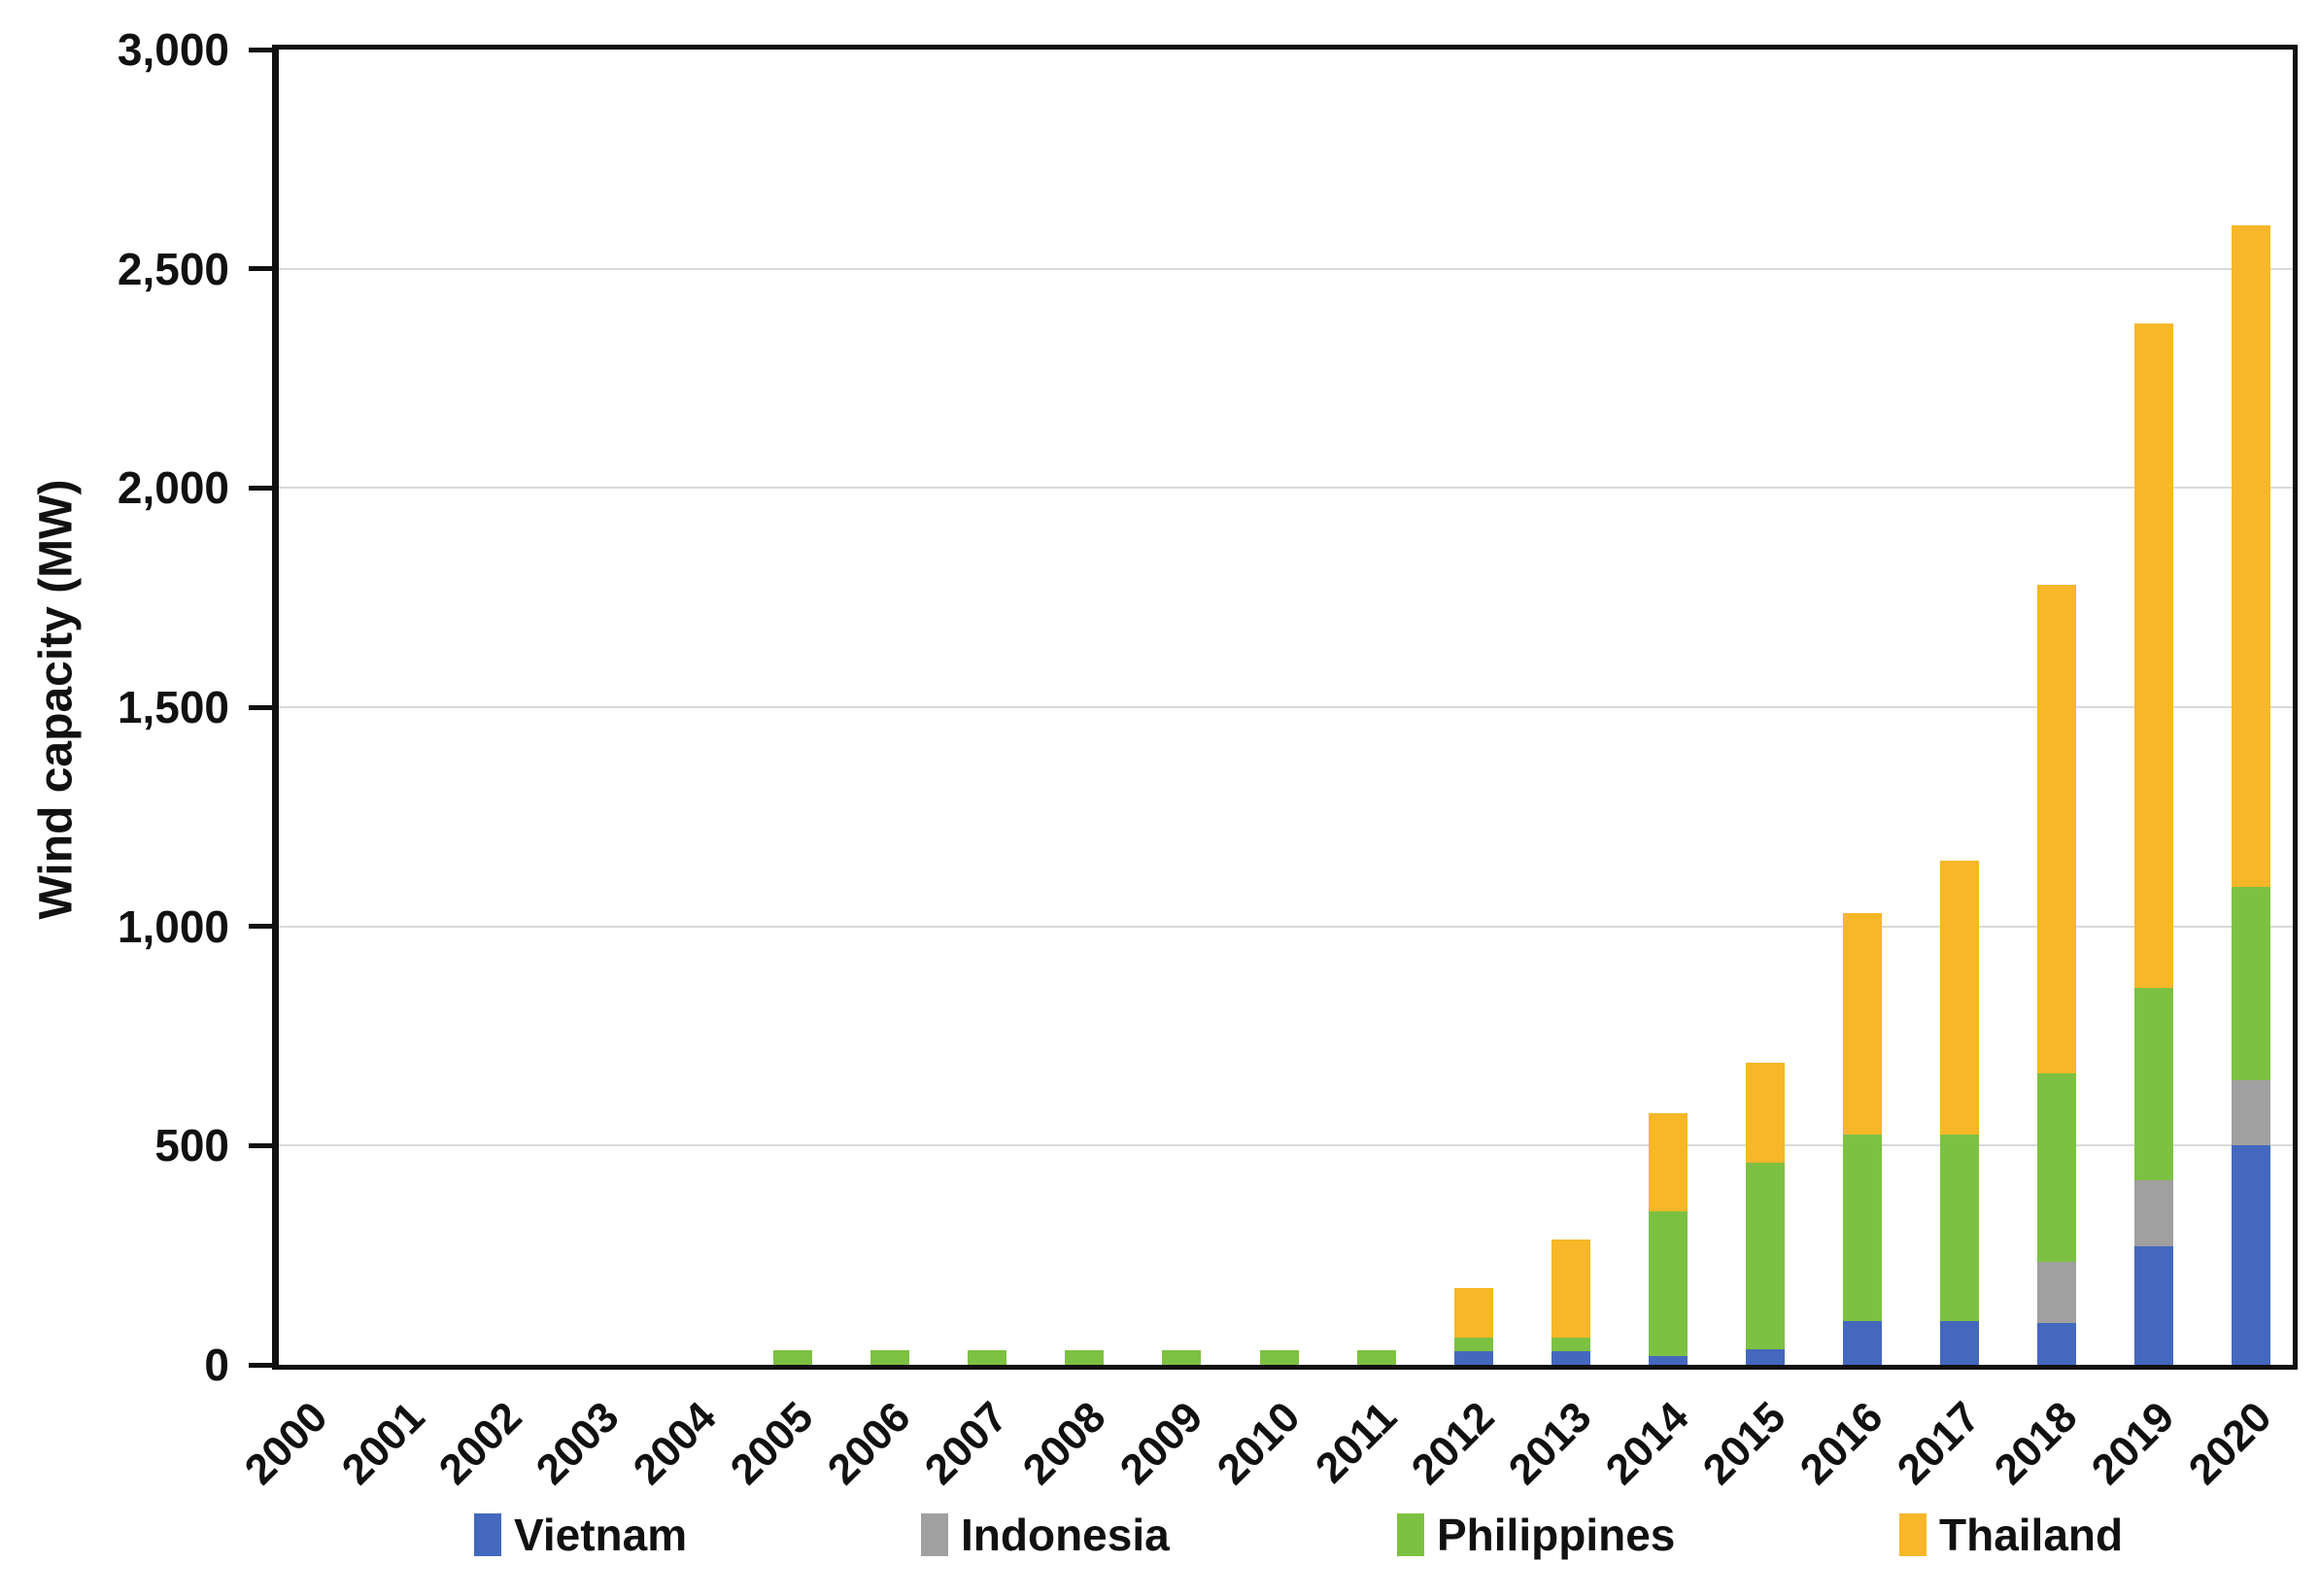  Describe the element at coordinates (890, 1358) in the screenshot. I see `bar-2006-philippines` at that location.